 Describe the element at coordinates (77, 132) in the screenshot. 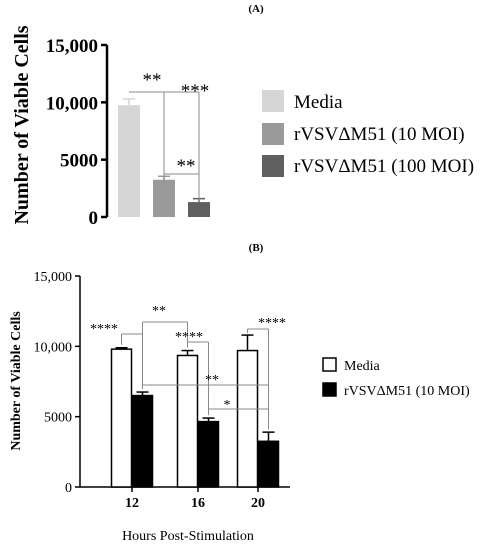

I see `panel-a-axes: 0 5000 10,000 15,000` at that location.